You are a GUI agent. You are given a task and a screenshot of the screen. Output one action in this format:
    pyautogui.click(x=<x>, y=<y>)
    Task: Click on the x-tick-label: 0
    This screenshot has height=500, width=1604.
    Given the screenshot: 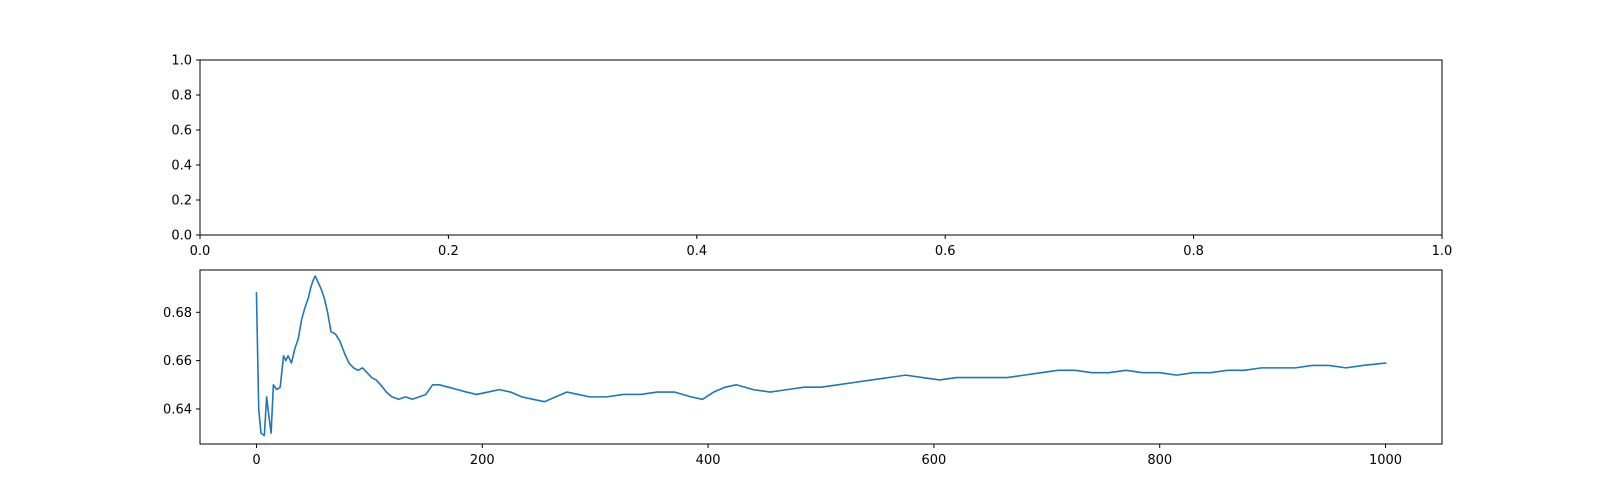 What is the action you would take?
    pyautogui.click(x=256, y=460)
    